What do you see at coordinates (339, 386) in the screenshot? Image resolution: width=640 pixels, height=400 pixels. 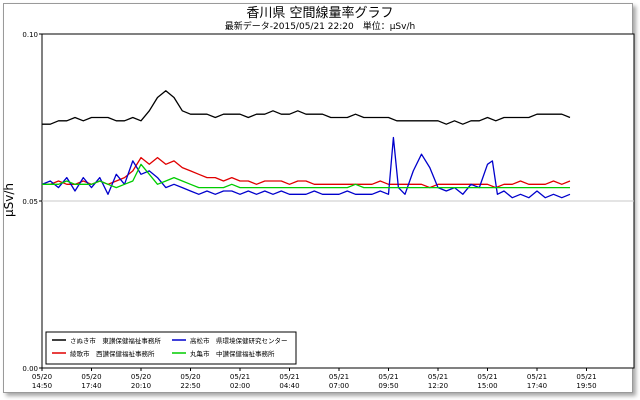 I see `x-tick-label-time: 07:00` at bounding box center [339, 386].